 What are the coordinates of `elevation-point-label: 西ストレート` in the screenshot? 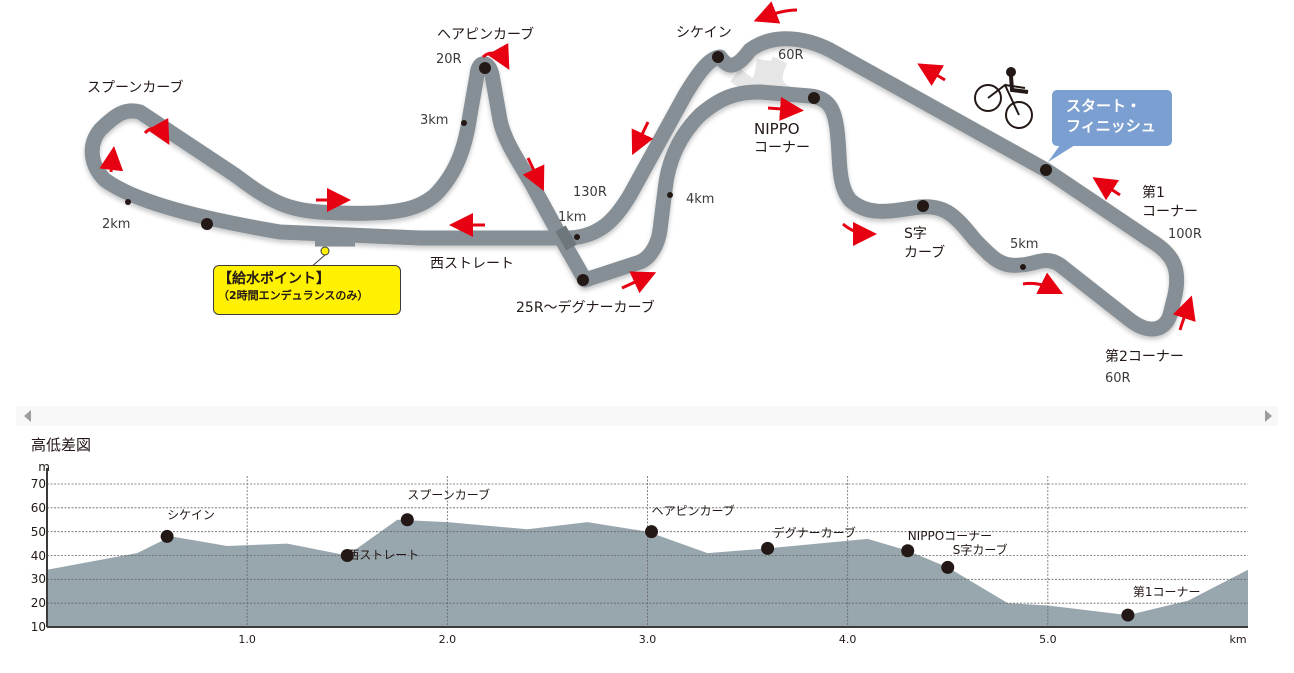 It's located at (383, 554).